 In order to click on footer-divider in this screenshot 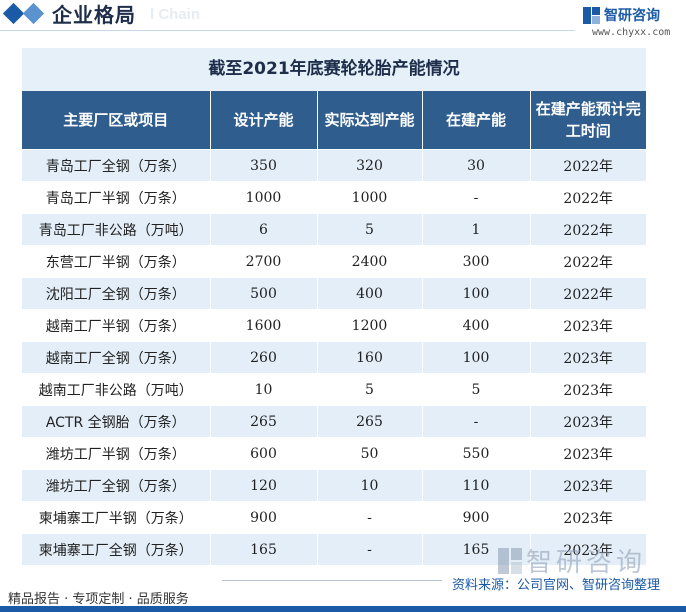, I will do `click(332, 580)`.